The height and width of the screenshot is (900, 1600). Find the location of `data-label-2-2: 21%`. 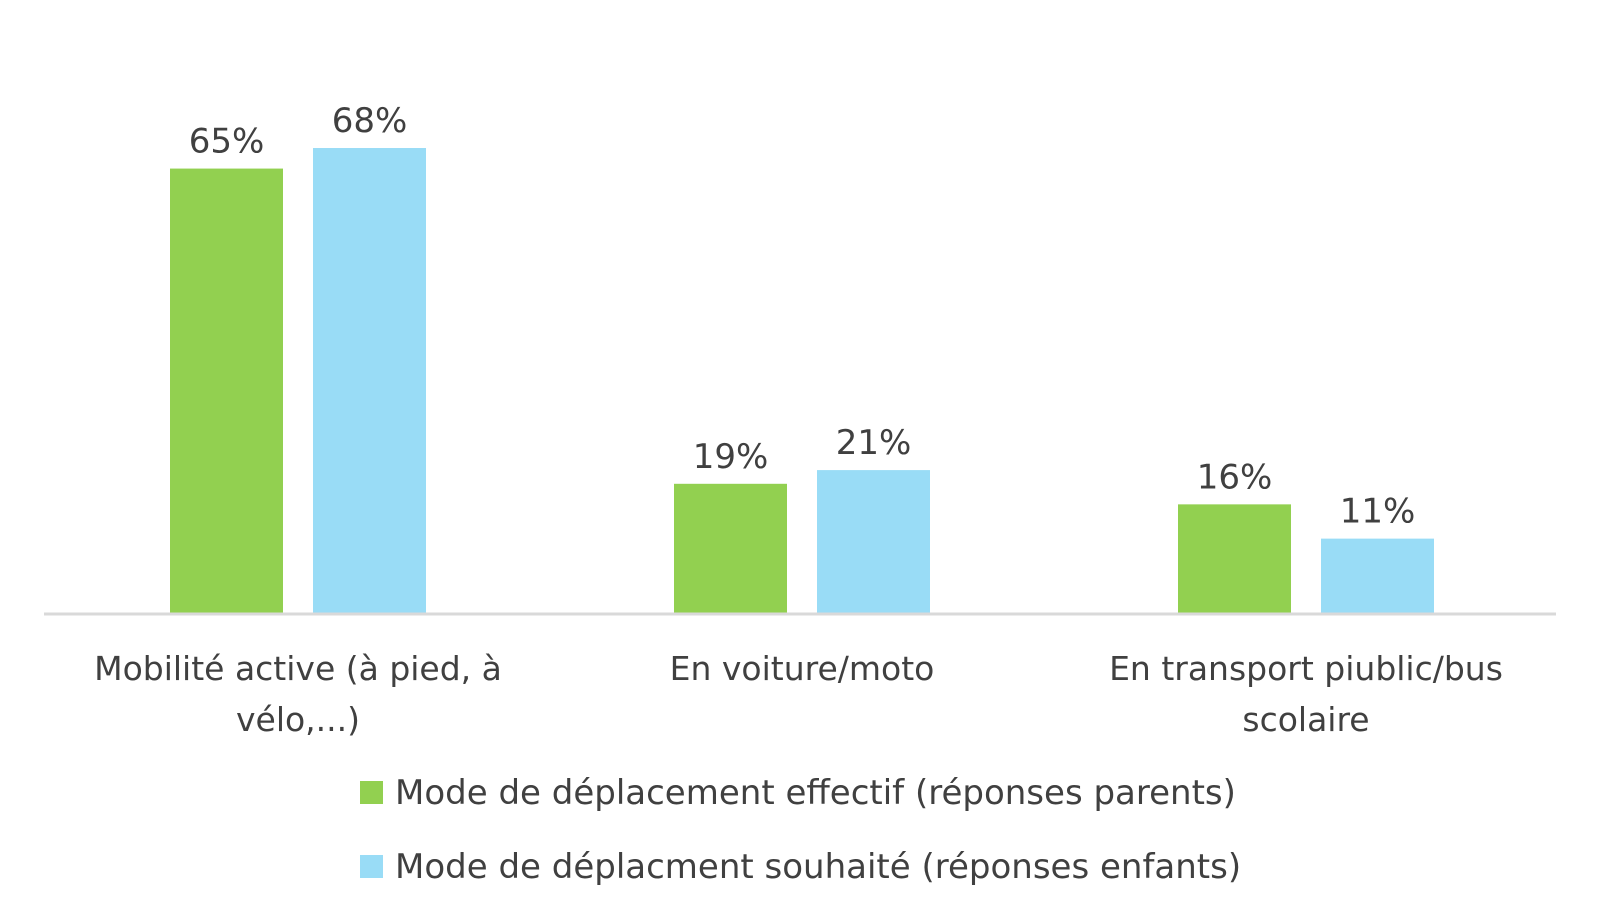

data-label-2-2: 21% is located at coordinates (874, 443).